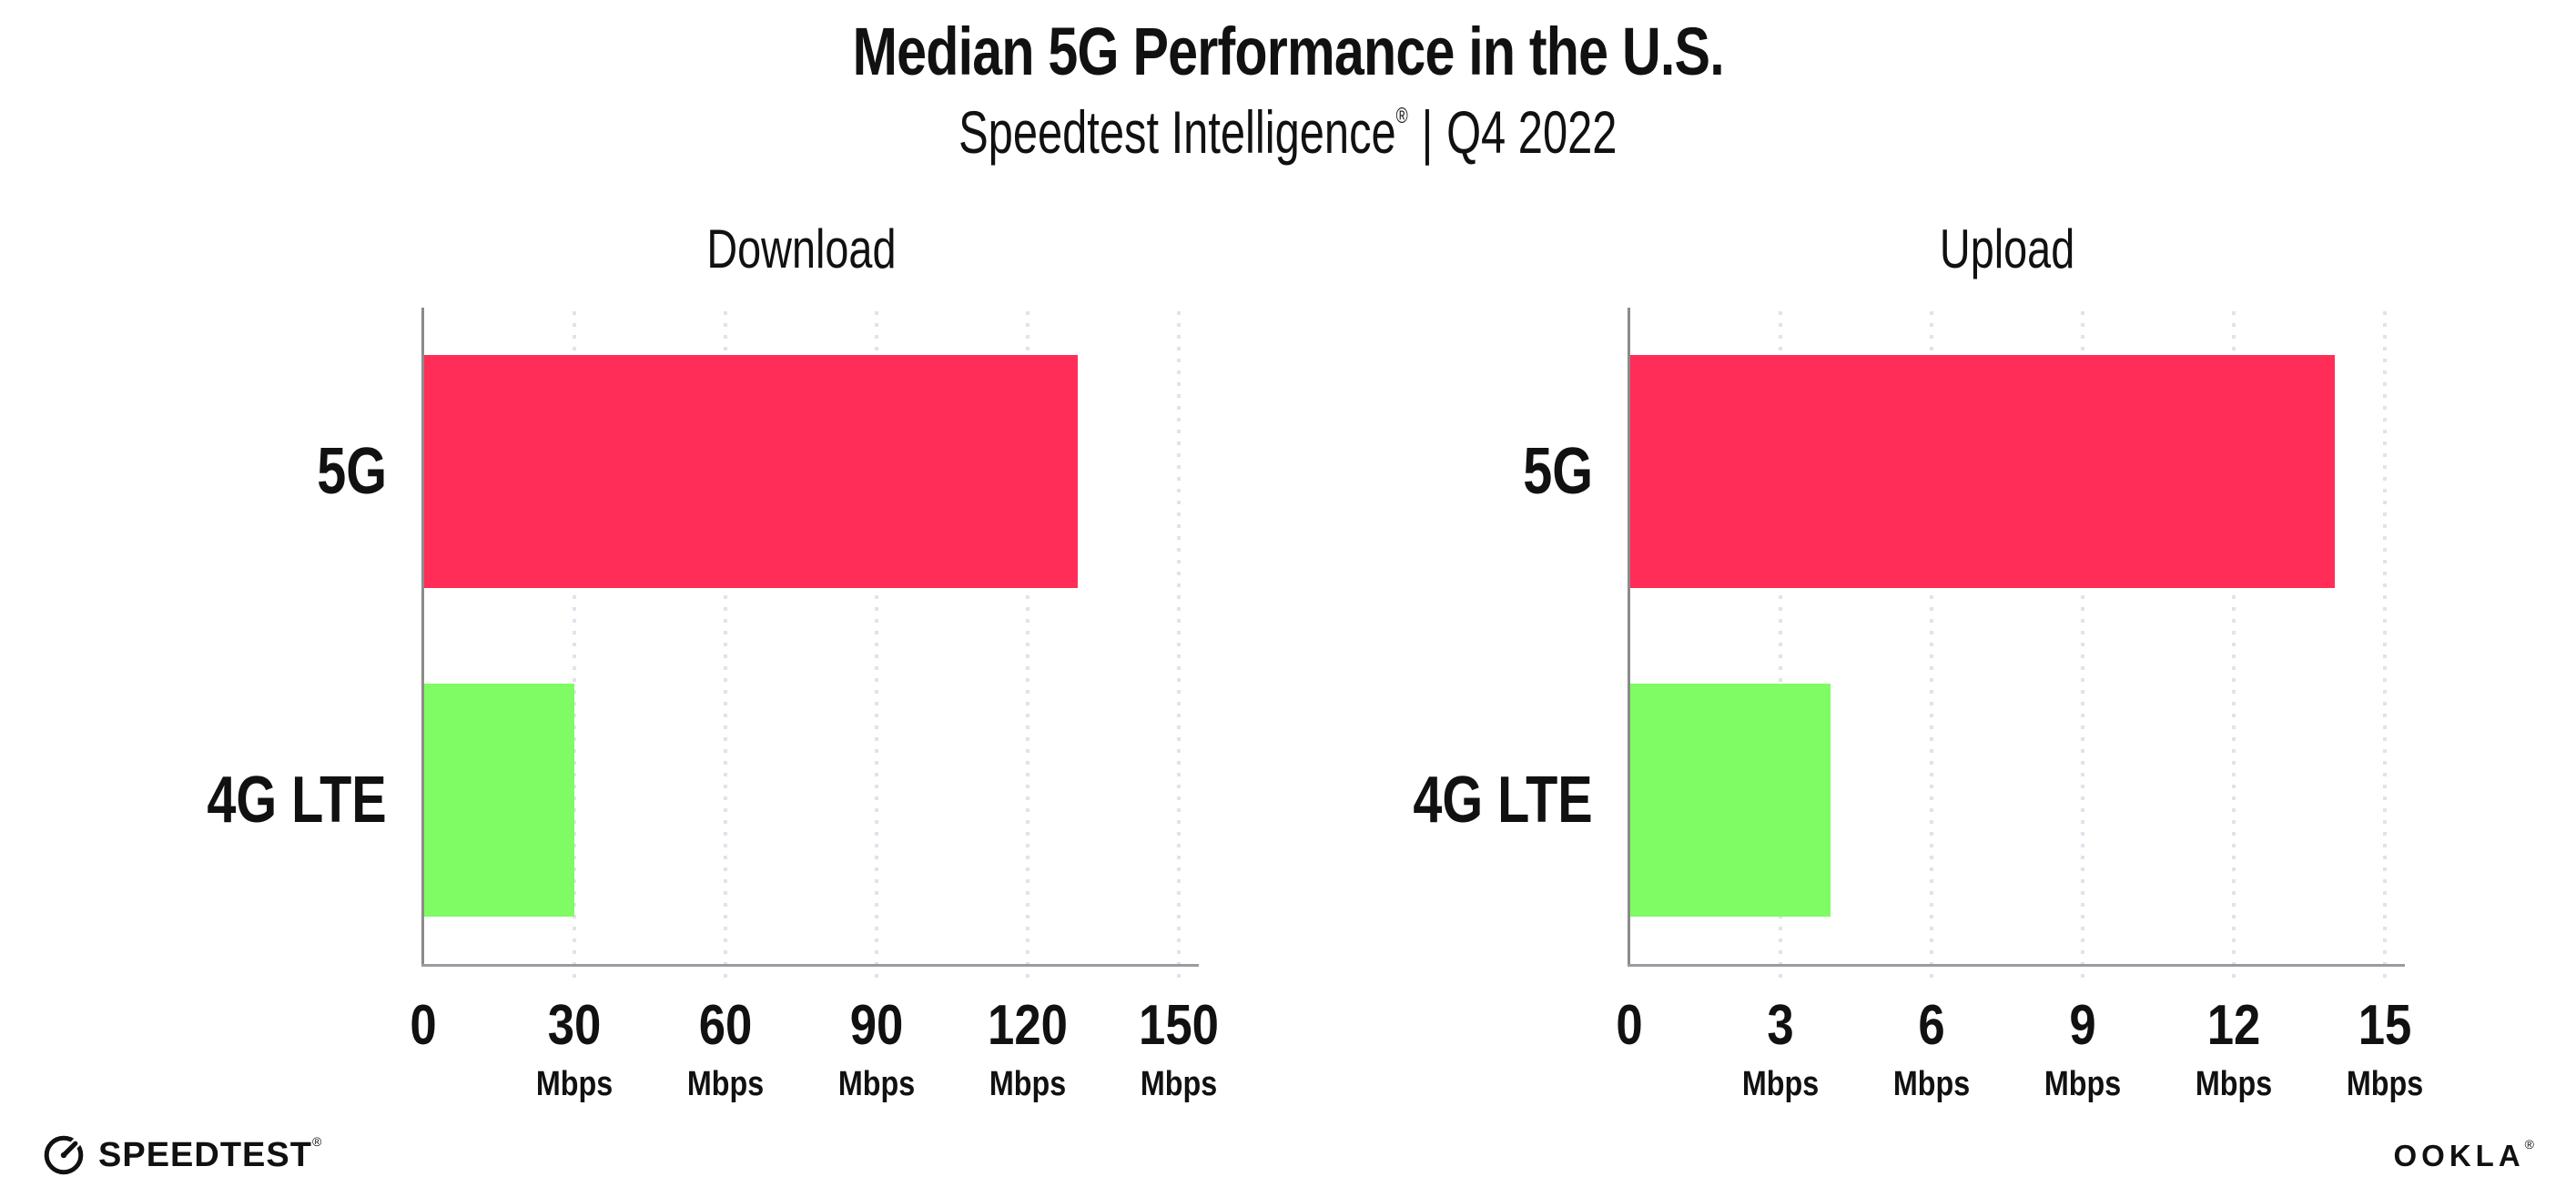  What do you see at coordinates (2082, 1025) in the screenshot?
I see `x-tick-value: 9` at bounding box center [2082, 1025].